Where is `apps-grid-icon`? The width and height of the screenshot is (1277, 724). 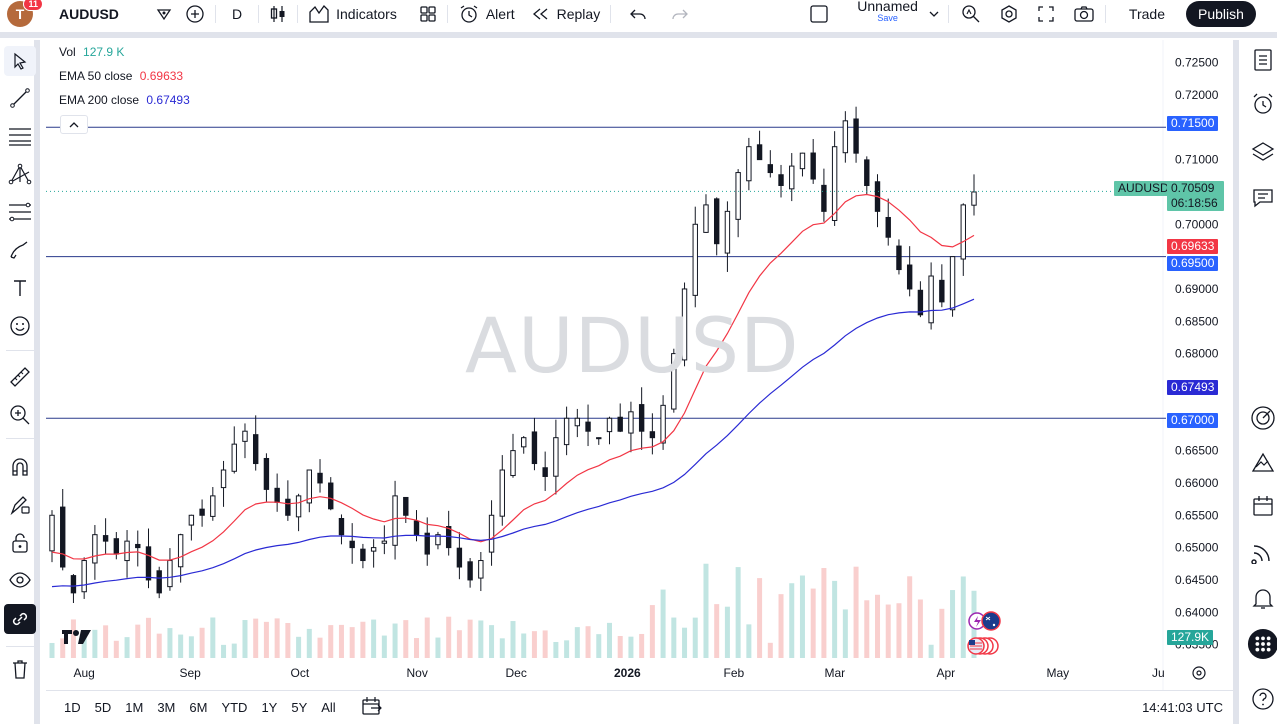 apps-grid-icon is located at coordinates (1262, 644).